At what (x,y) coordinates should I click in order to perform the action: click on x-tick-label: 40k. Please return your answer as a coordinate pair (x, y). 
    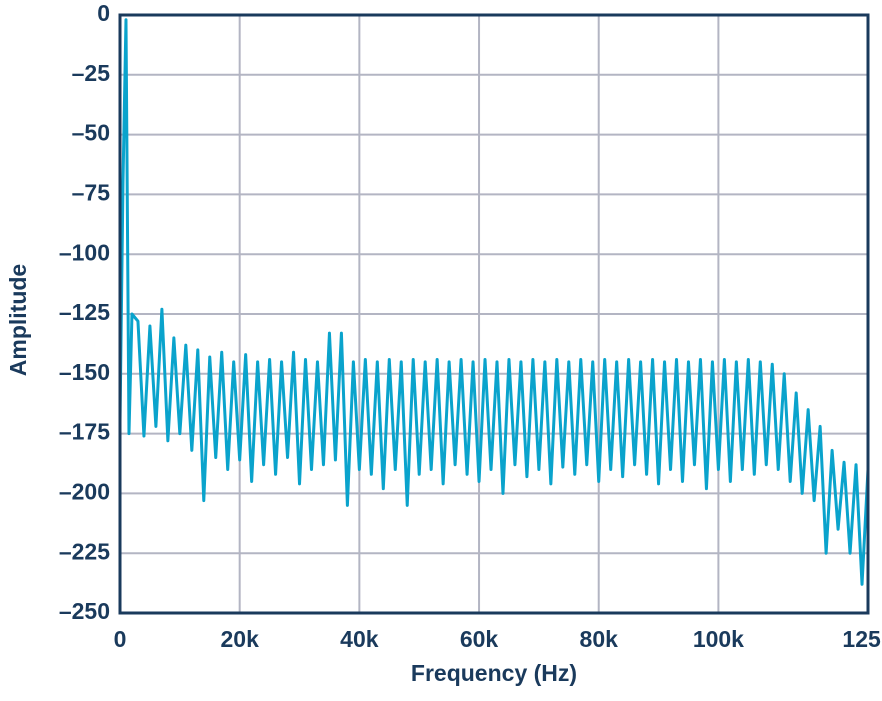
    Looking at the image, I should click on (359, 639).